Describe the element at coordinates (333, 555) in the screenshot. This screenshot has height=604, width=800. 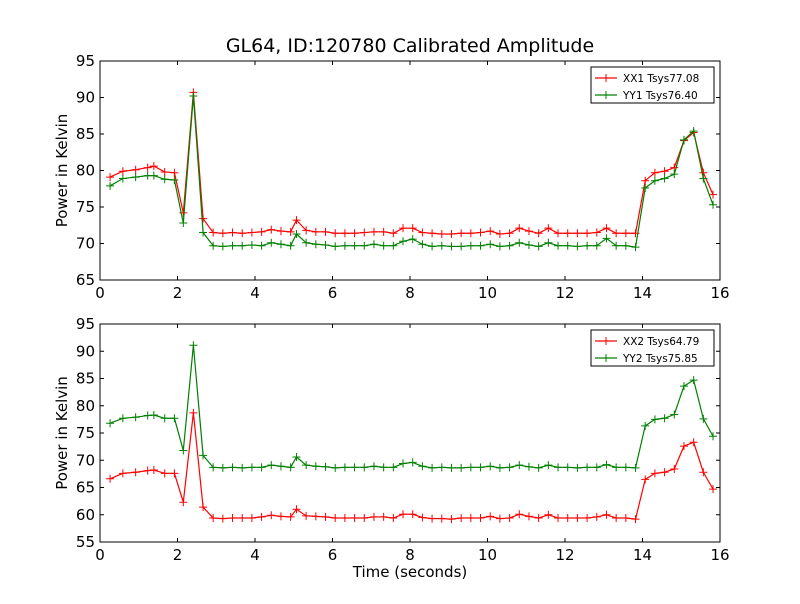
I see `x-tick-label: 6` at that location.